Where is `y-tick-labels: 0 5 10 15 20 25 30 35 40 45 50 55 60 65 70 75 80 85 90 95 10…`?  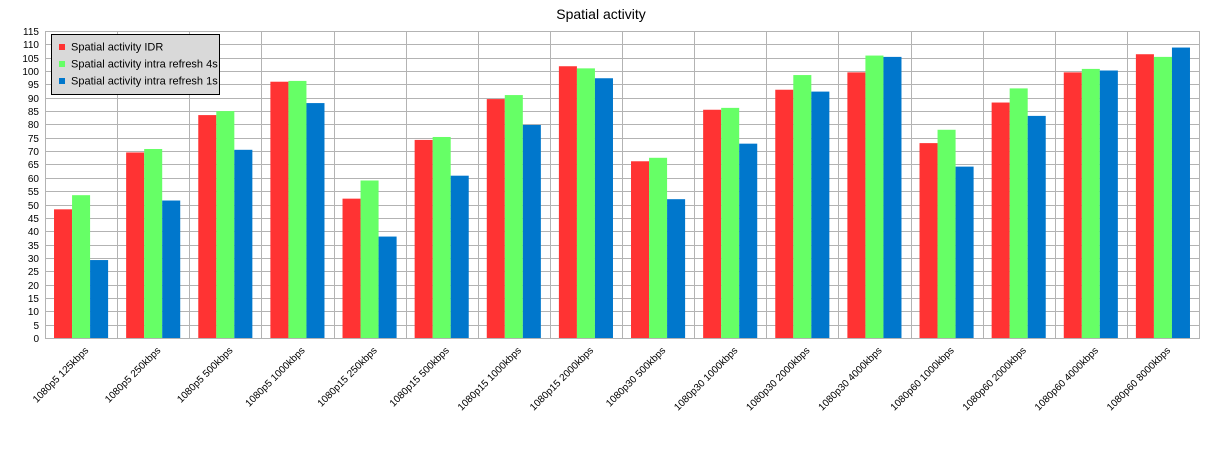 y-tick-labels: 0 5 10 15 20 25 30 35 40 45 50 55 60 65 70 75 80 85 90 95 10… is located at coordinates (30, 186).